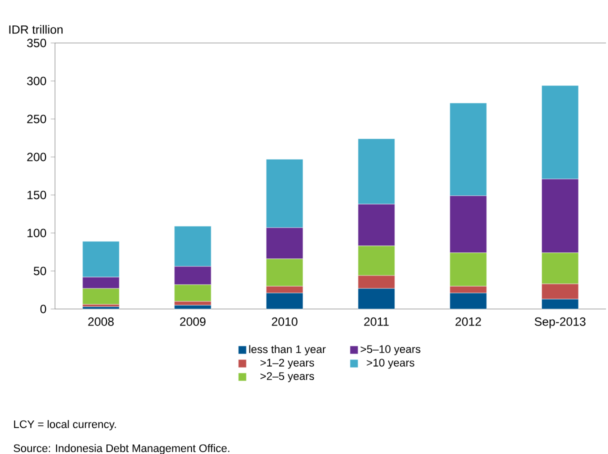 The width and height of the screenshot is (608, 454). Describe the element at coordinates (376, 321) in the screenshot. I see `x-tick-label: 2011` at that location.